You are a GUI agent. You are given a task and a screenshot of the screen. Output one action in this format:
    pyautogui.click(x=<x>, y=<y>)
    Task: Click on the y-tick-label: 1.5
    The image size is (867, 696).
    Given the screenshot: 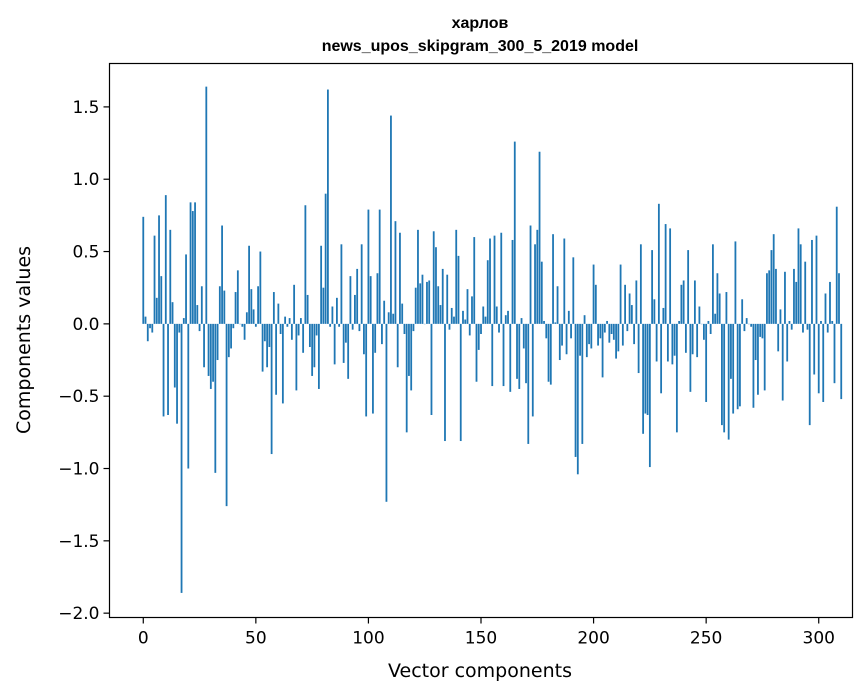 What is the action you would take?
    pyautogui.click(x=85, y=108)
    